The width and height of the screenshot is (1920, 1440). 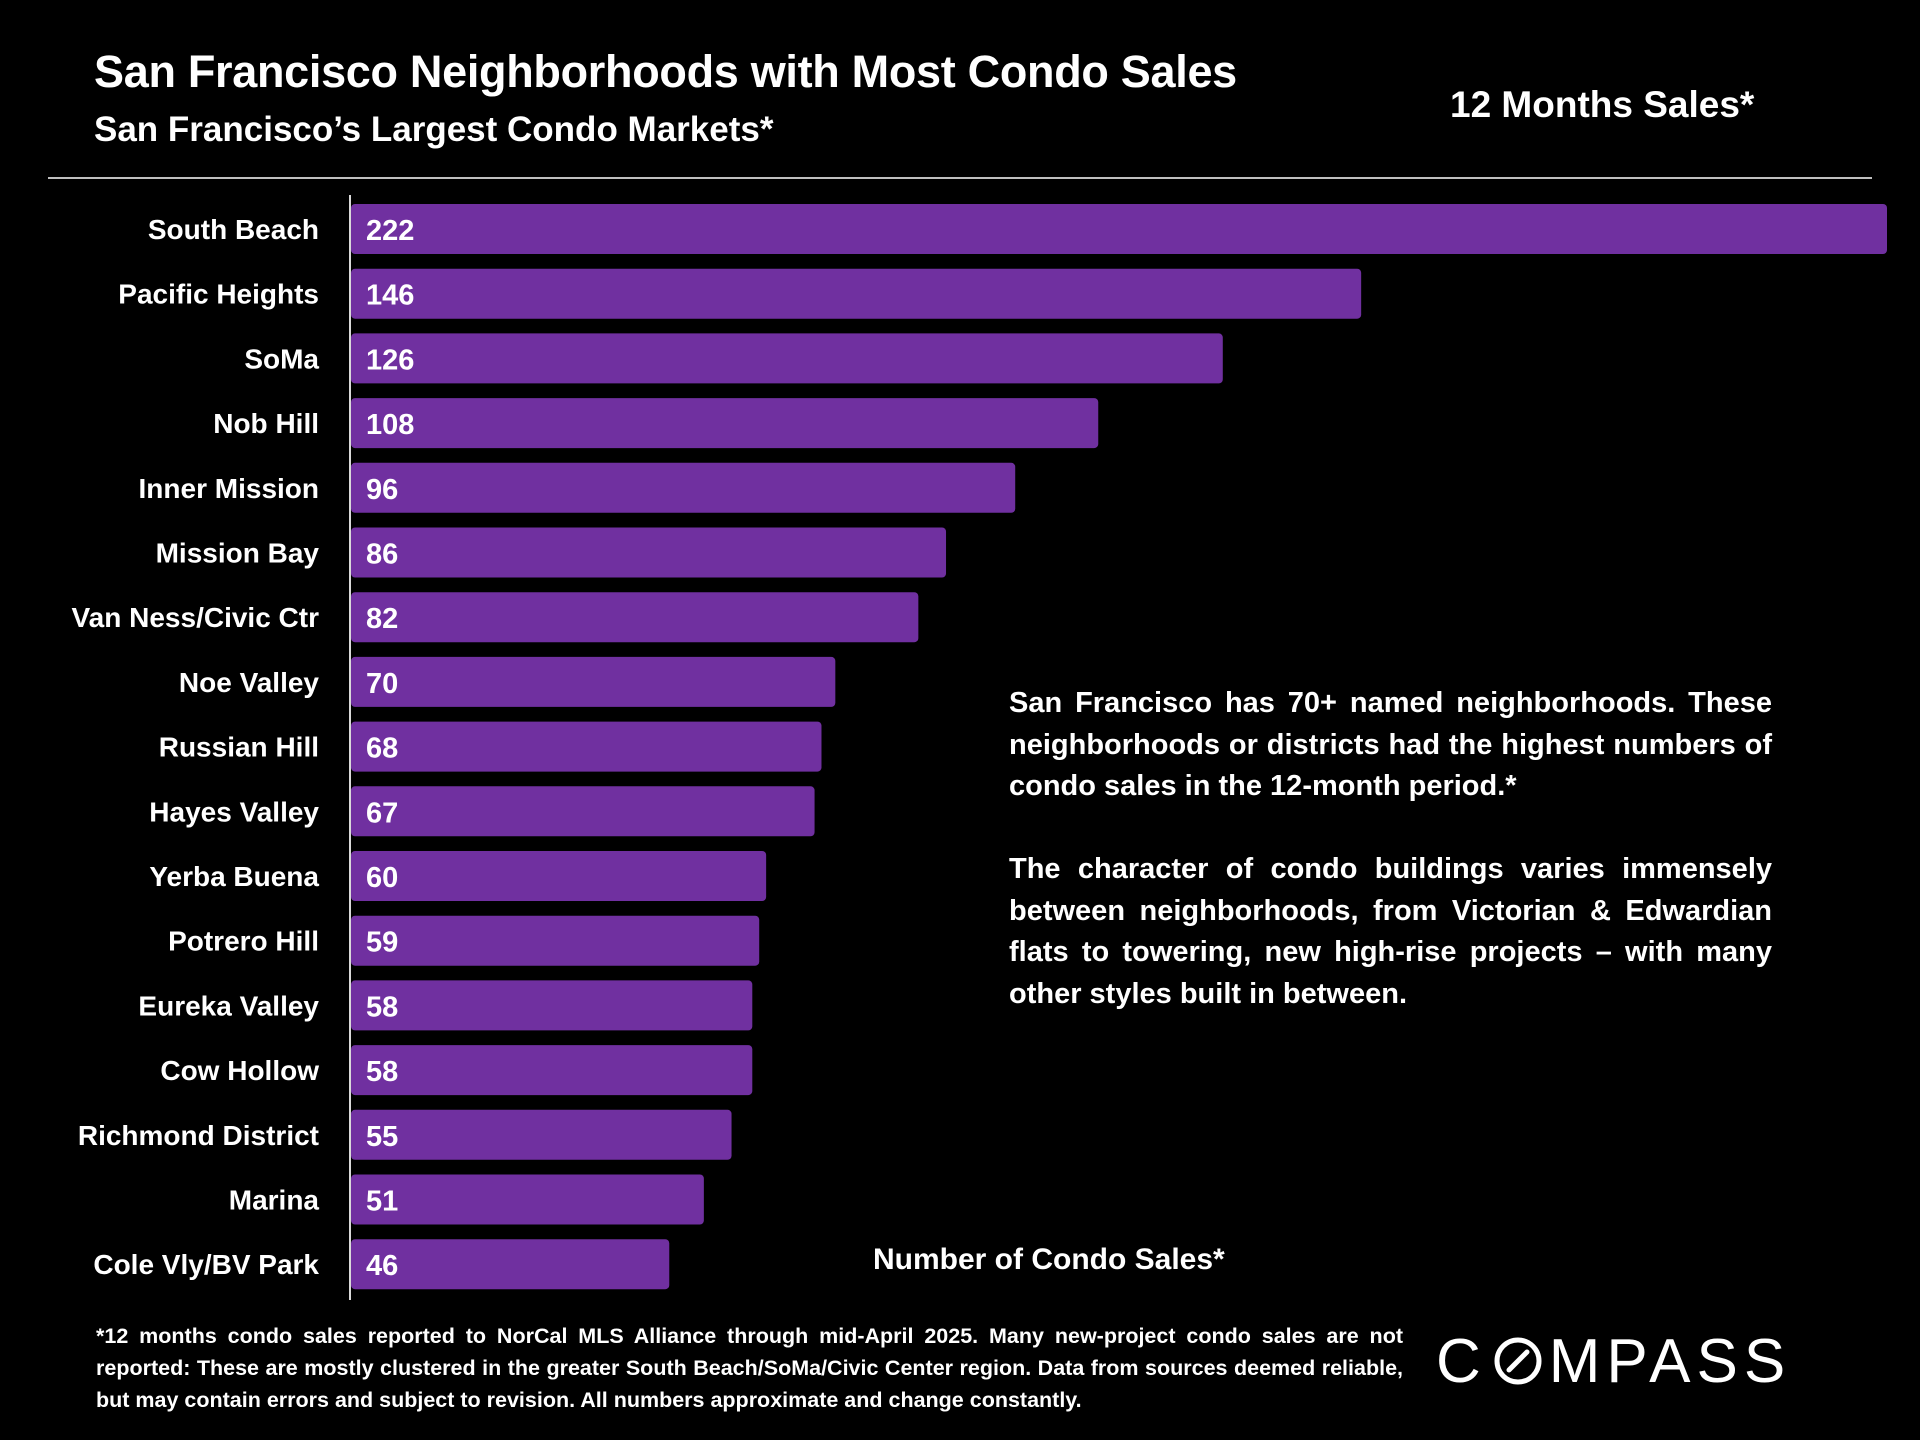 I want to click on category-label: Cow Hollow, so click(x=239, y=1070).